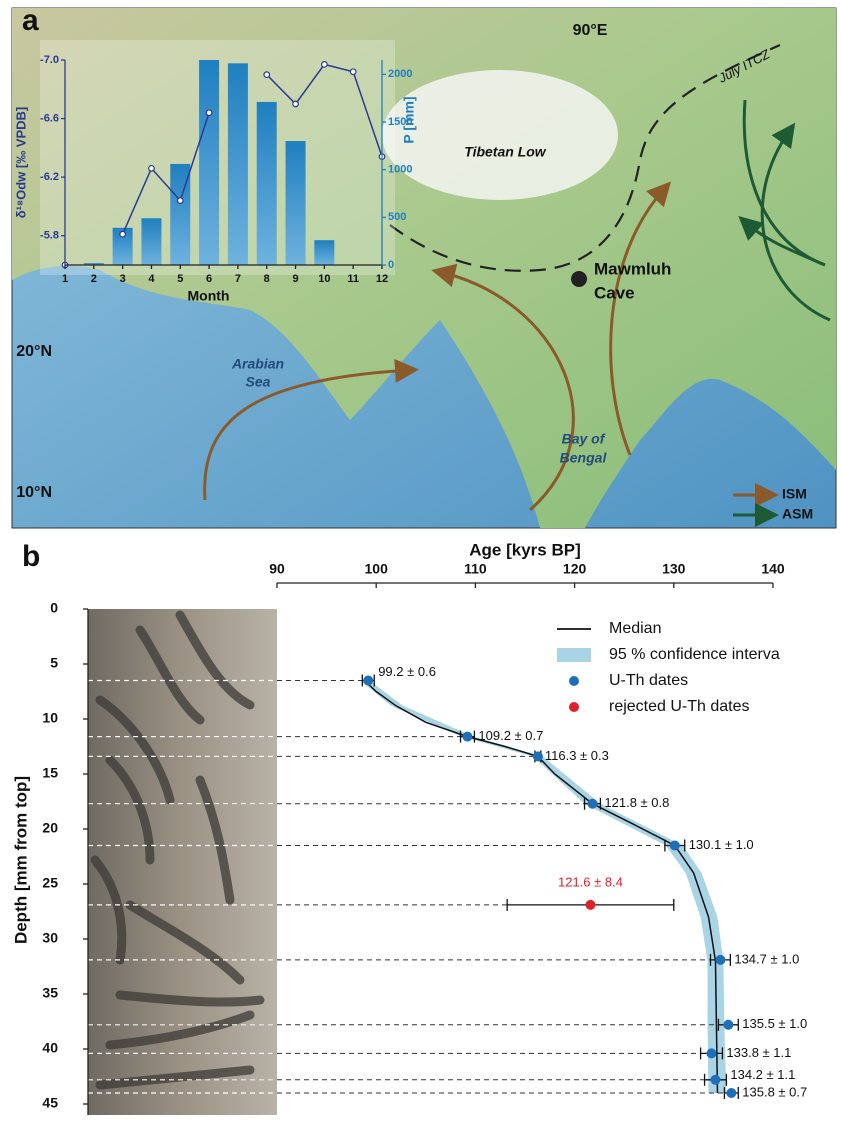 This screenshot has height=1130, width=841. I want to click on value-label: 130.1 ± 1.0, so click(721, 844).